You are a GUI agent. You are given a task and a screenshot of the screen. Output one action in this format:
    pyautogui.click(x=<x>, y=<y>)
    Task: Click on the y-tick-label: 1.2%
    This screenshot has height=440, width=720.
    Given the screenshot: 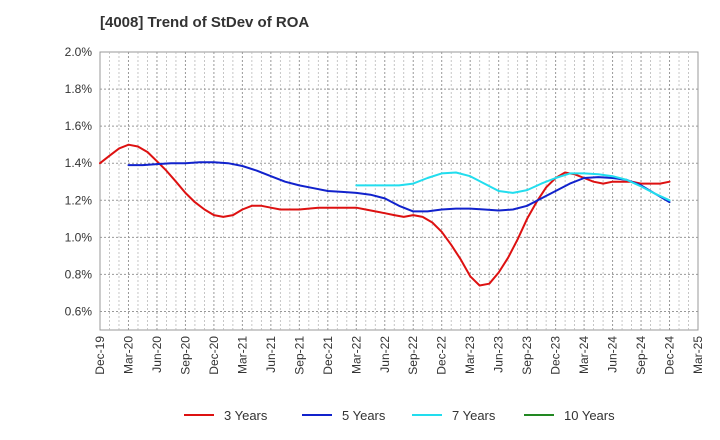 What is the action you would take?
    pyautogui.click(x=79, y=200)
    